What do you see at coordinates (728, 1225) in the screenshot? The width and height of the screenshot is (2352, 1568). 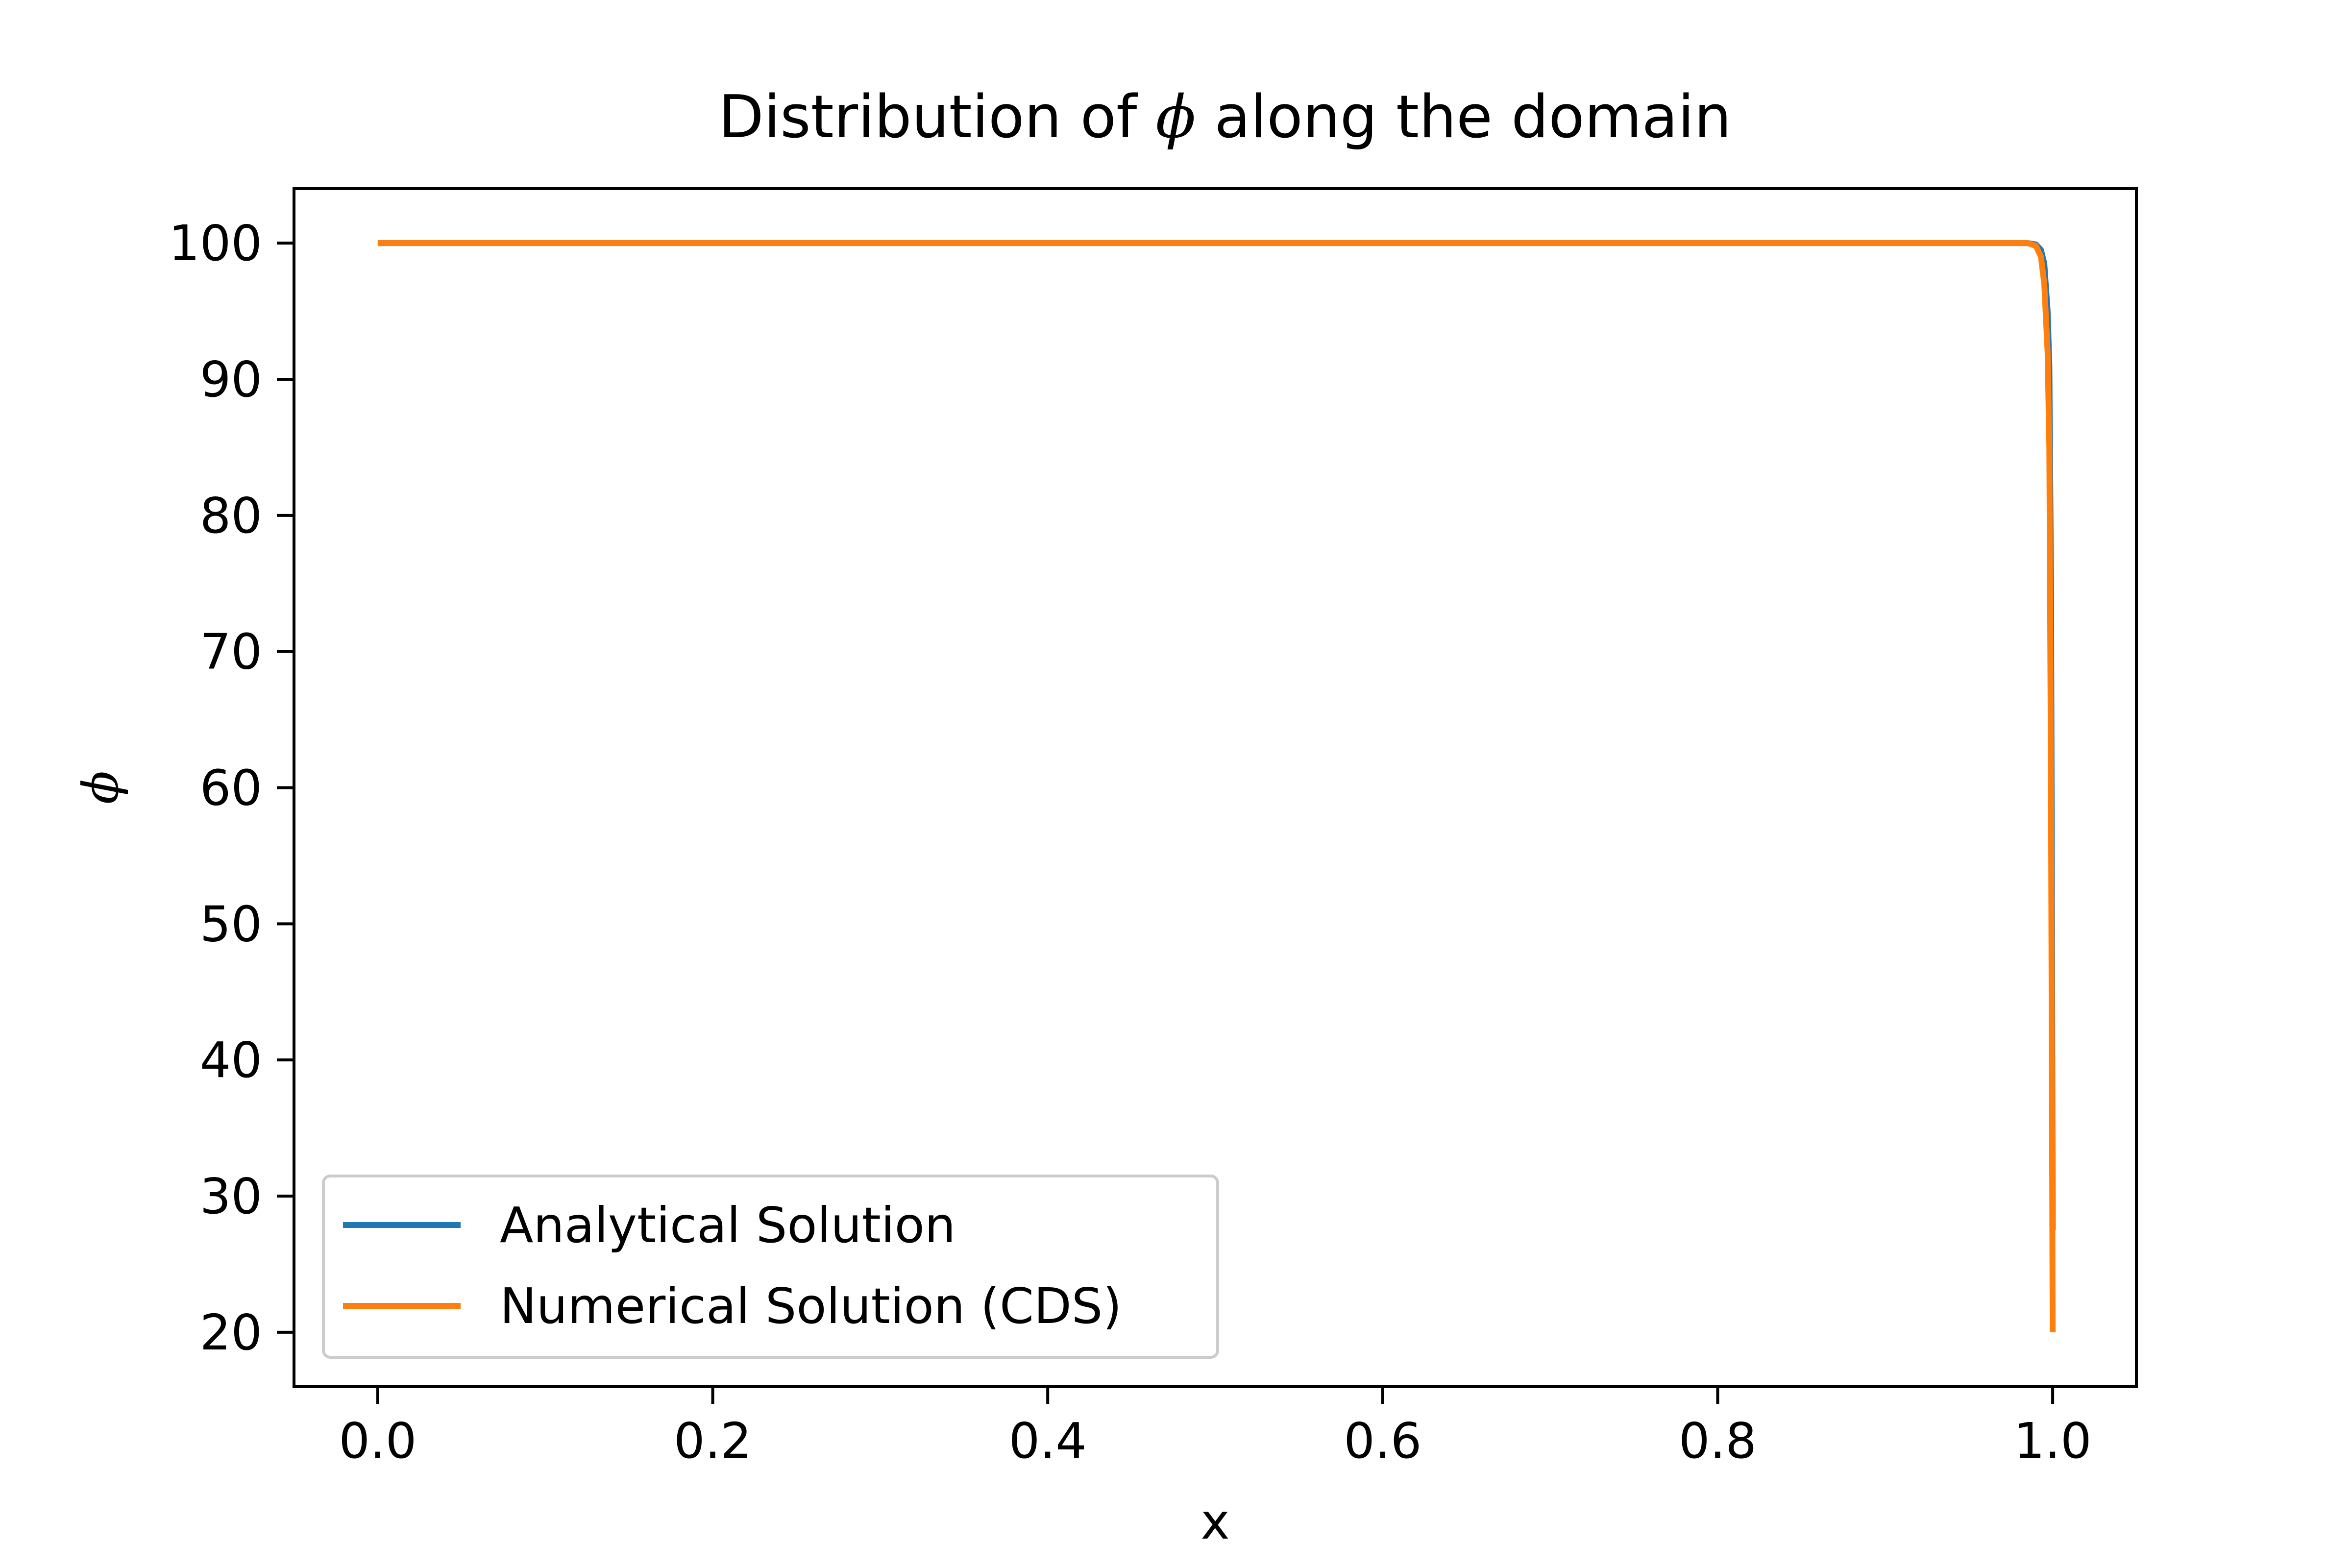 I see `legend-label-analytical: Analytical Solution` at bounding box center [728, 1225].